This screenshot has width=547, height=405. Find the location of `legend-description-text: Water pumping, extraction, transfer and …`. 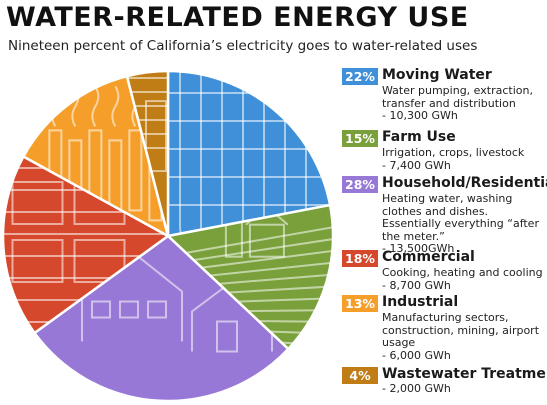

legend-description-text: Water pumping, extraction, transfer and … is located at coordinates (457, 97).